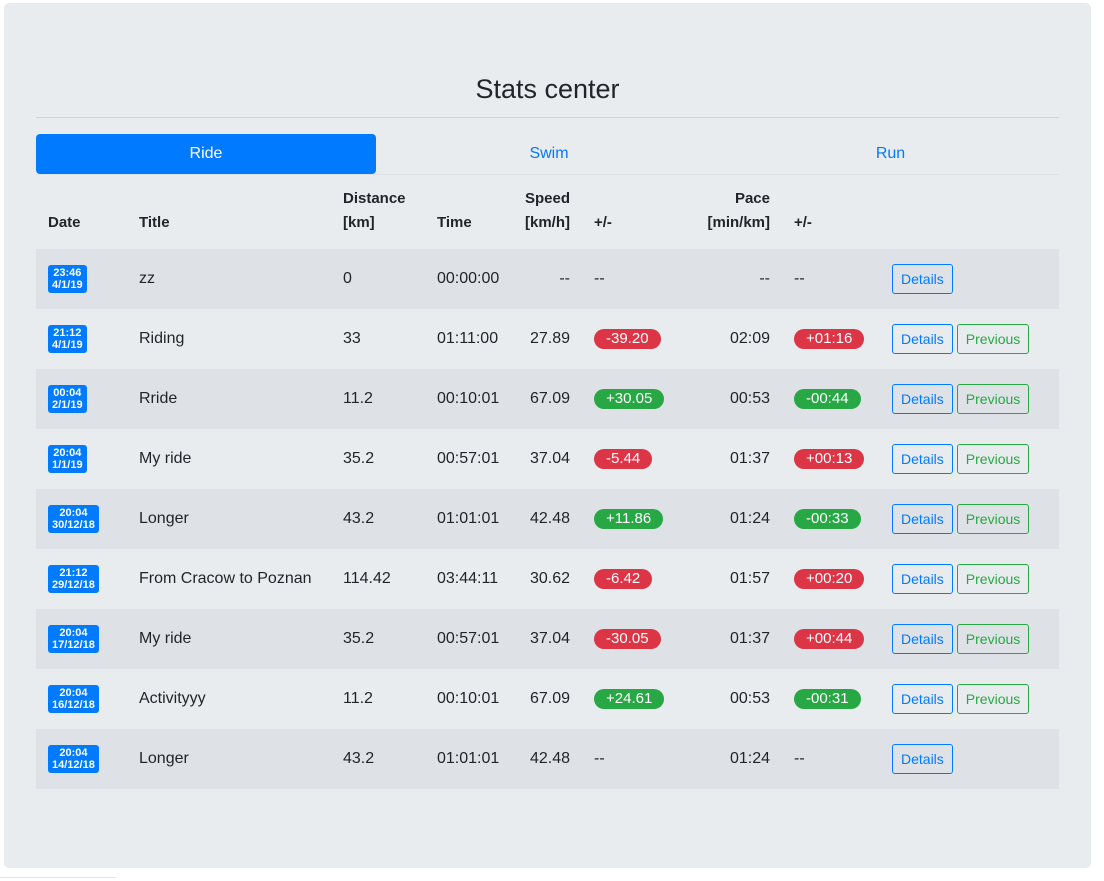 The width and height of the screenshot is (1104, 881). What do you see at coordinates (206, 154) in the screenshot?
I see `tab-ride: Ride` at bounding box center [206, 154].